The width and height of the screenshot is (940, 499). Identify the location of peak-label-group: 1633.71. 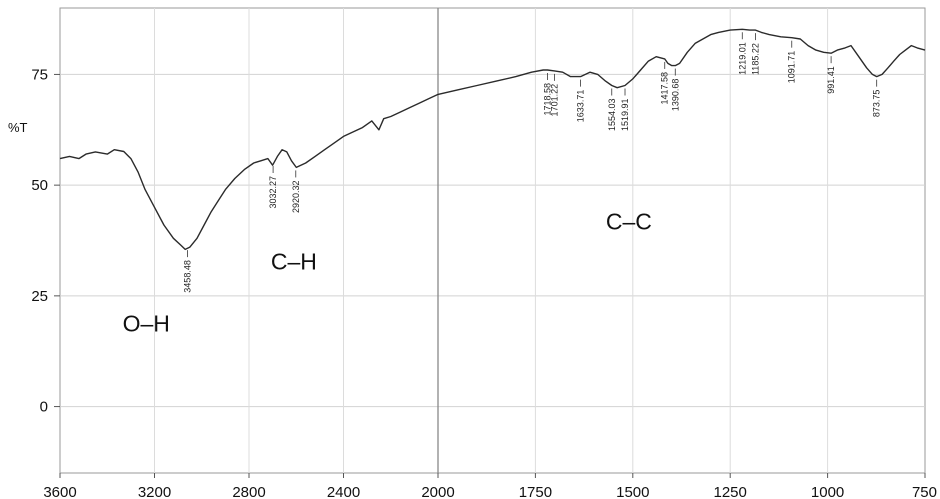
(581, 101).